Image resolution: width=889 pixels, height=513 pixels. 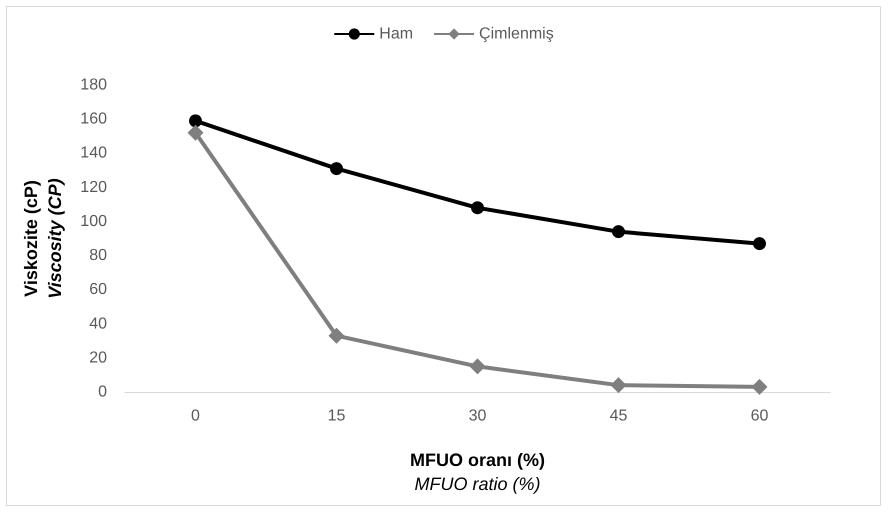 I want to click on x-tick-label: 15, so click(x=337, y=416).